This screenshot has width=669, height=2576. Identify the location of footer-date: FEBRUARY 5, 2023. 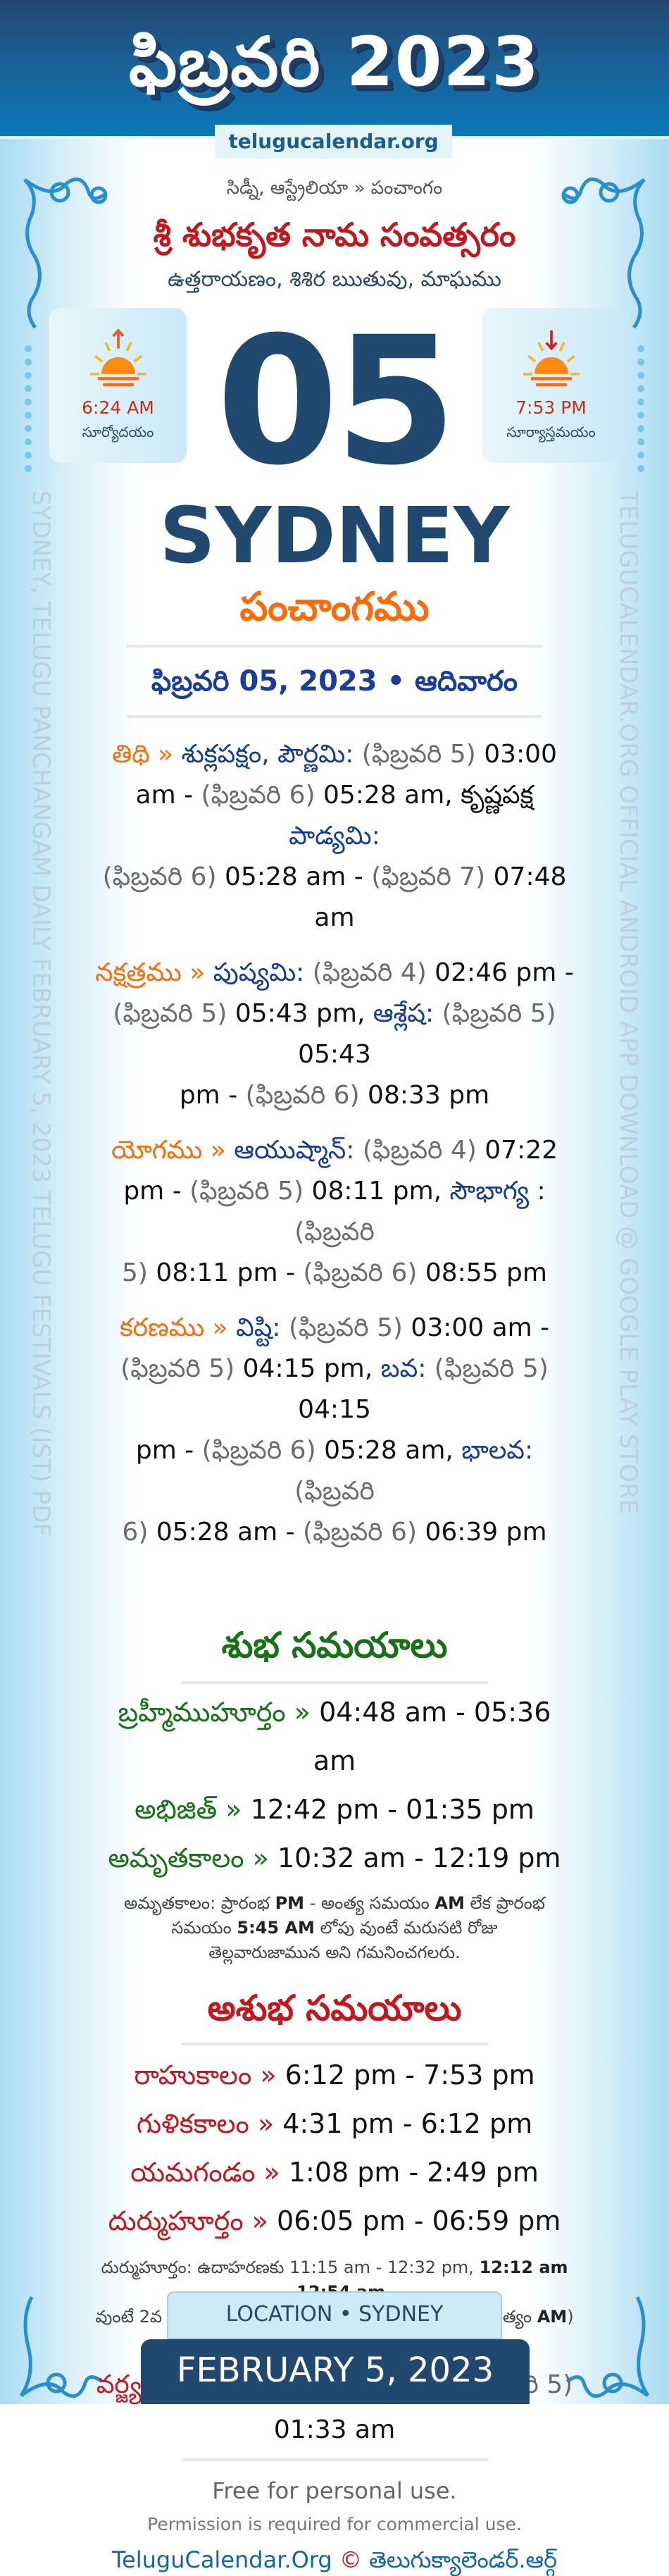
(335, 2371).